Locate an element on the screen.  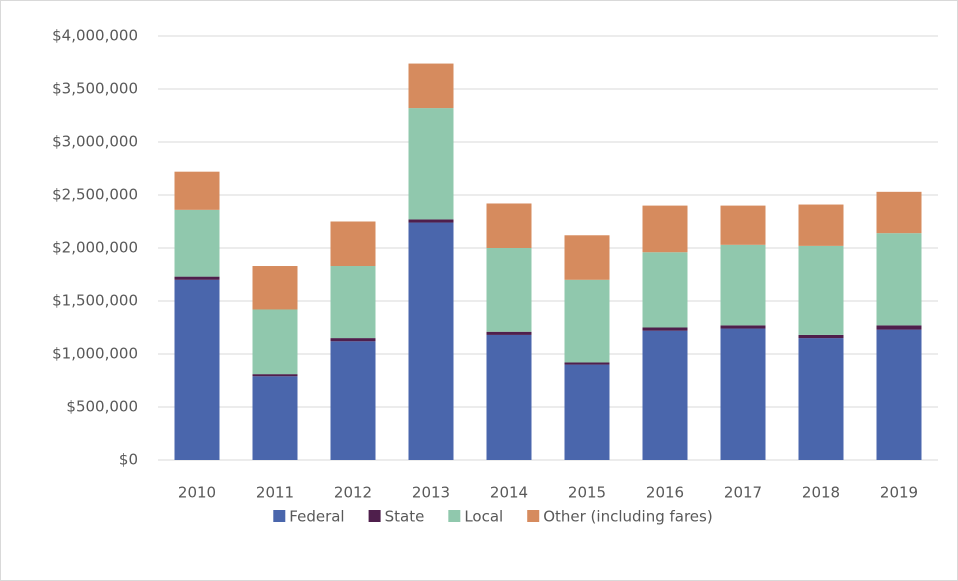
y-tick-label: $2,000,000 is located at coordinates (95, 248).